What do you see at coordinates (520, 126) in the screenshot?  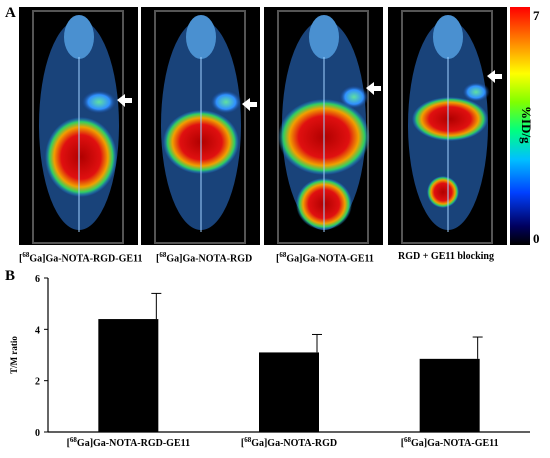 I see `colorbar` at bounding box center [520, 126].